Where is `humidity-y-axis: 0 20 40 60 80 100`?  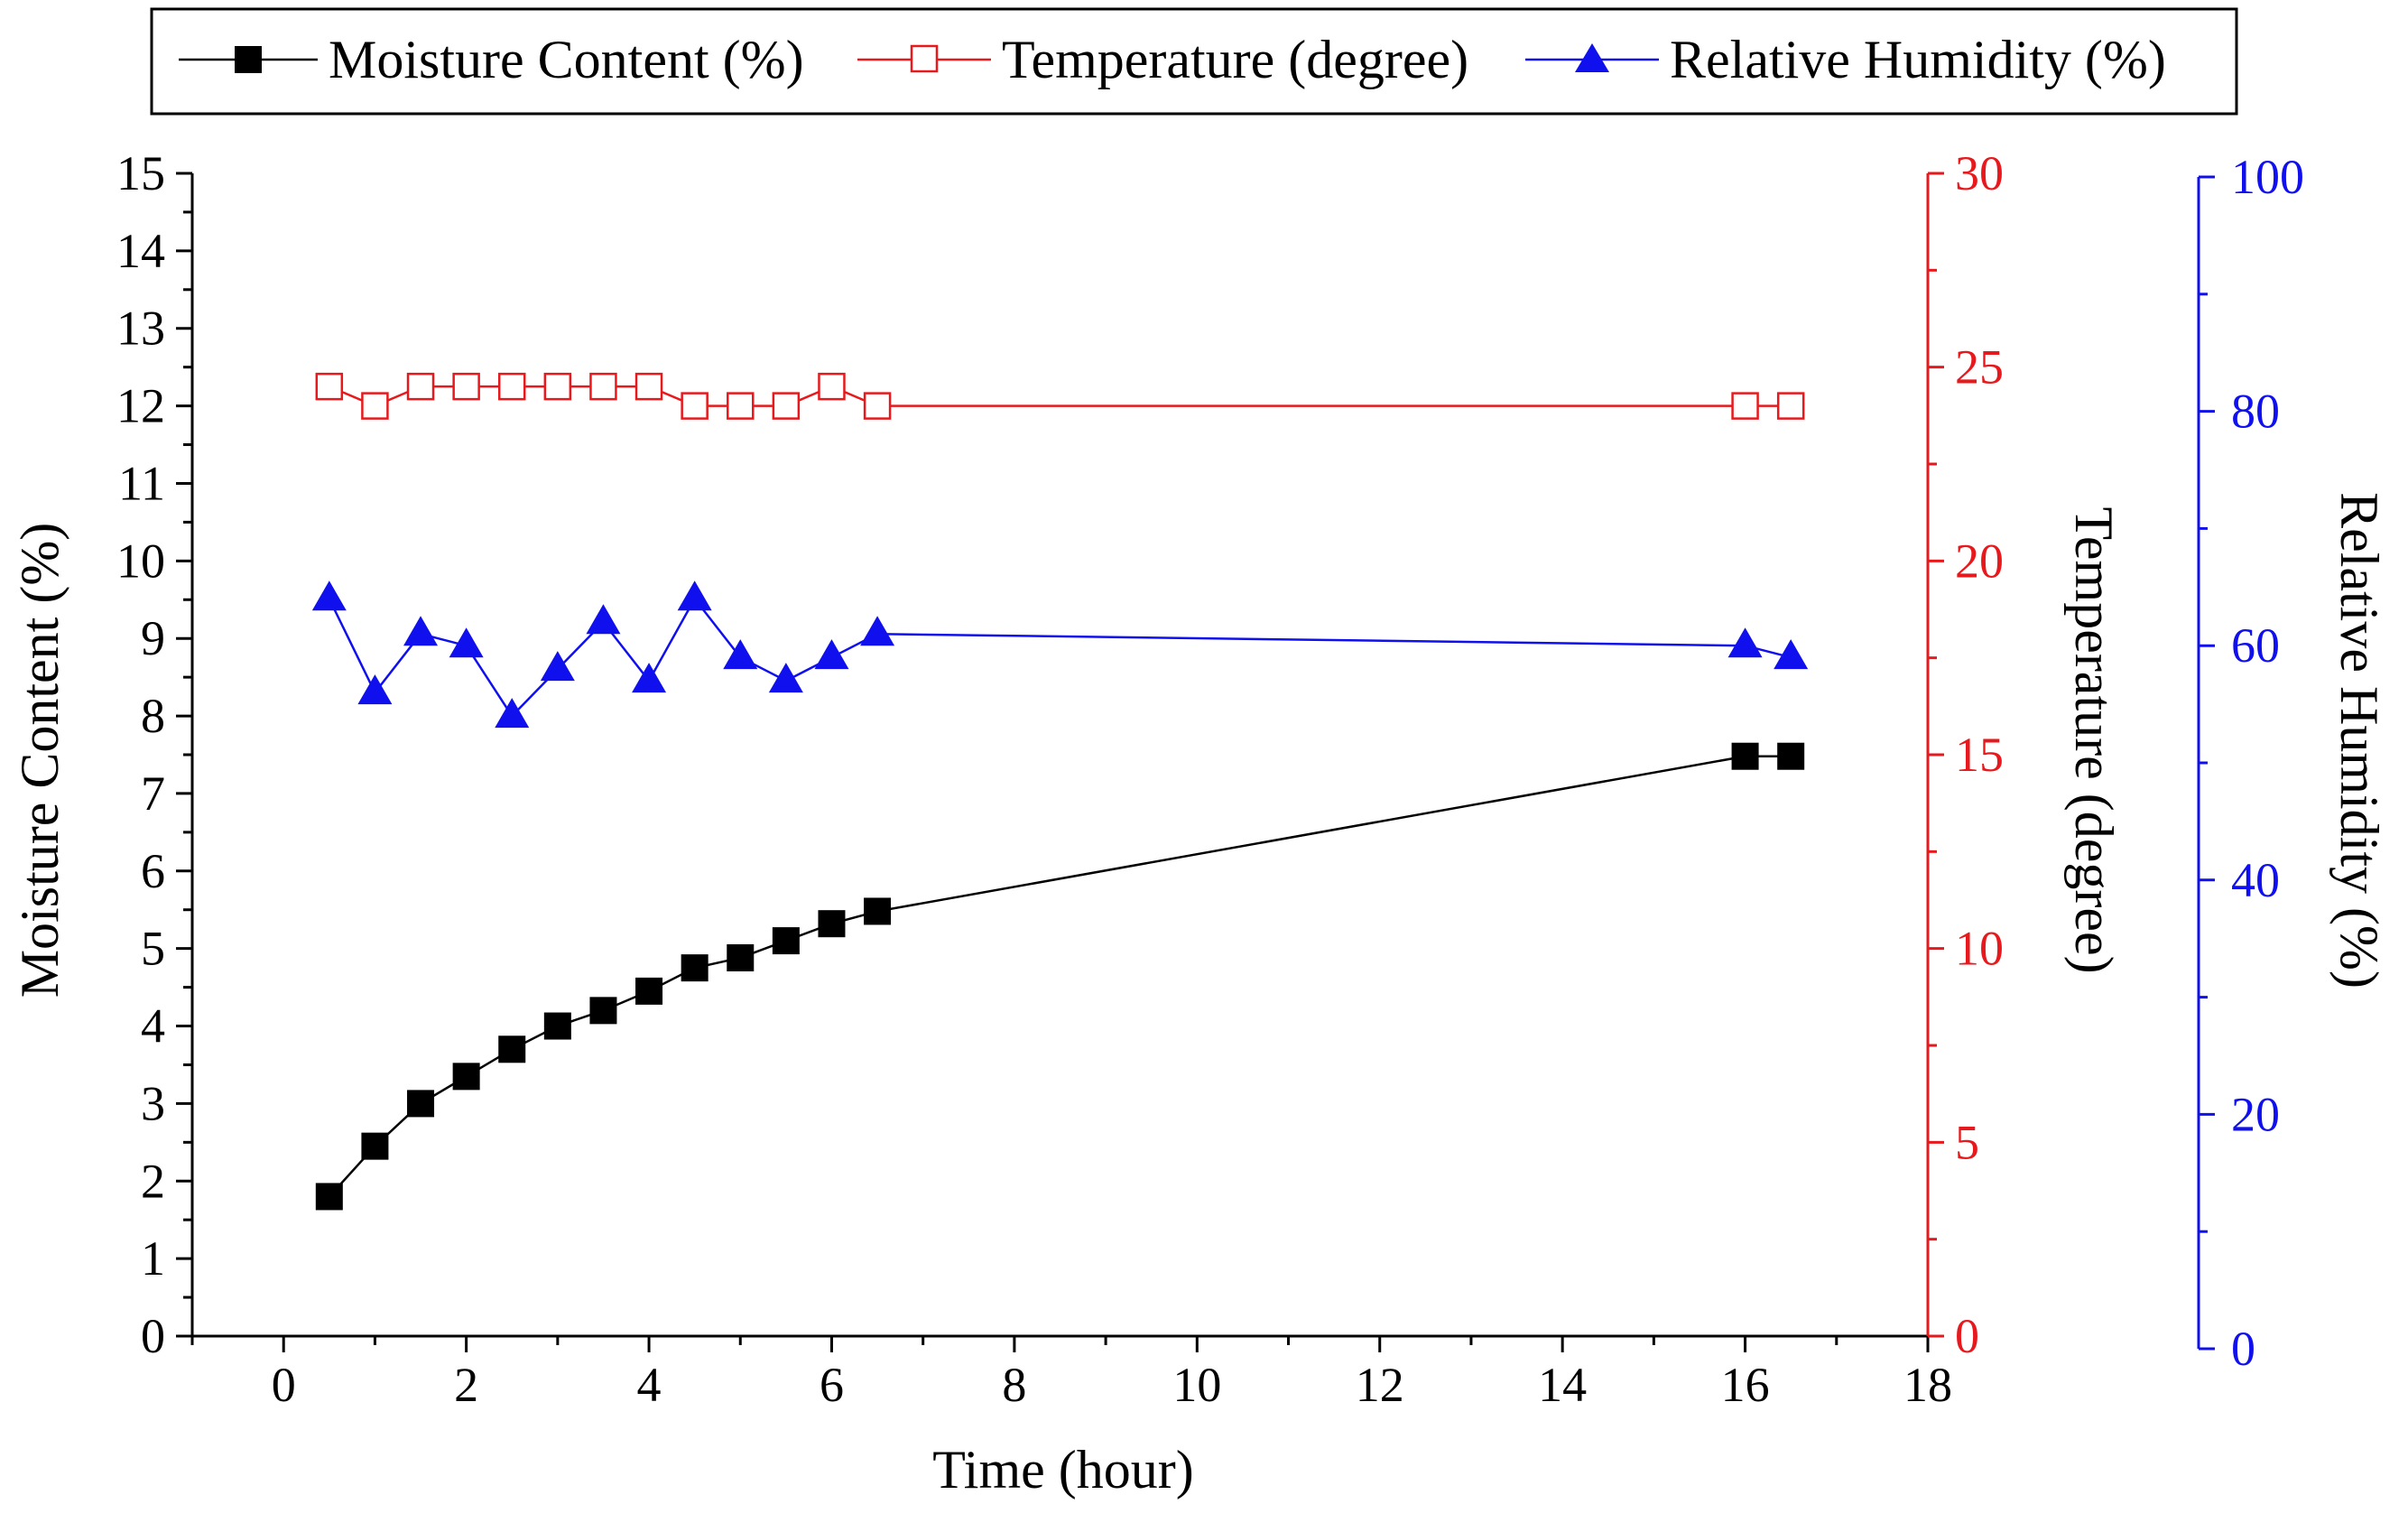
humidity-y-axis: 0 20 40 60 80 100 is located at coordinates (2250, 763).